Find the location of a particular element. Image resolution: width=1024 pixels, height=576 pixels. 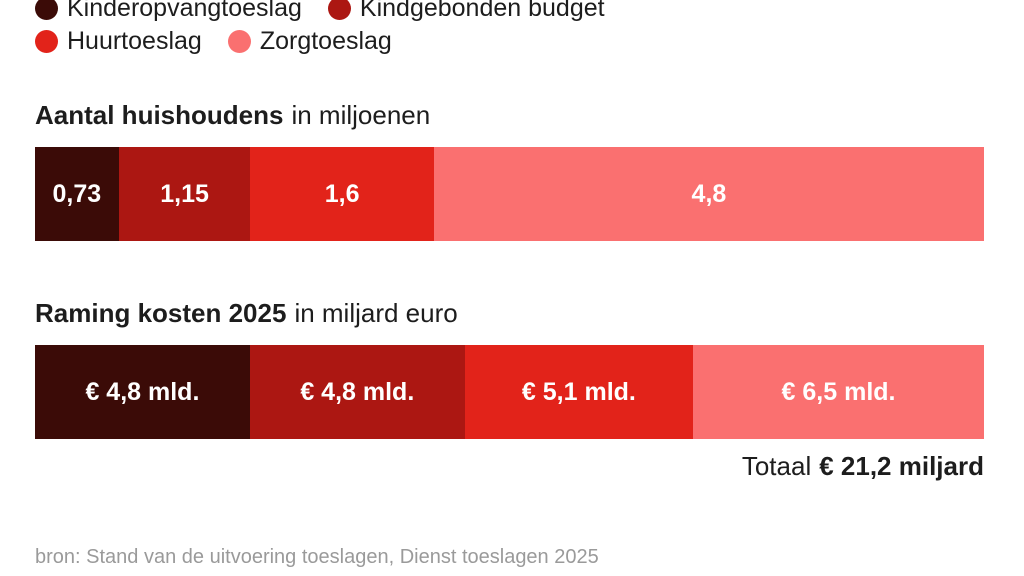

legend-label-kindgebonden-budget: Kindgebonden budget is located at coordinates (482, 11).